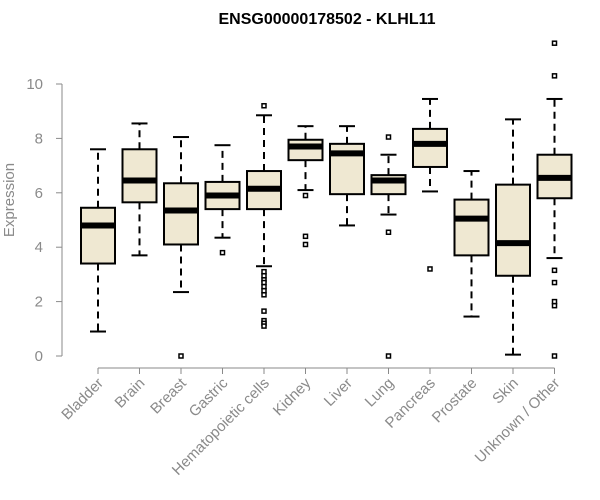 This screenshot has height=500, width=600. I want to click on x-label-bladder: Bladder, so click(82, 399).